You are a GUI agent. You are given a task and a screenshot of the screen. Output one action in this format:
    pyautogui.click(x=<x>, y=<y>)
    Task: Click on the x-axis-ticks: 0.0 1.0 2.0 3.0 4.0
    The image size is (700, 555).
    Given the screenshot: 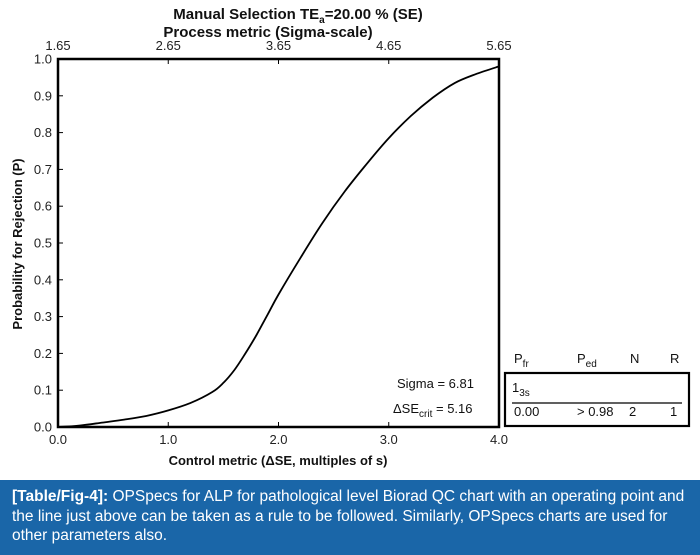 What is the action you would take?
    pyautogui.click(x=278, y=434)
    